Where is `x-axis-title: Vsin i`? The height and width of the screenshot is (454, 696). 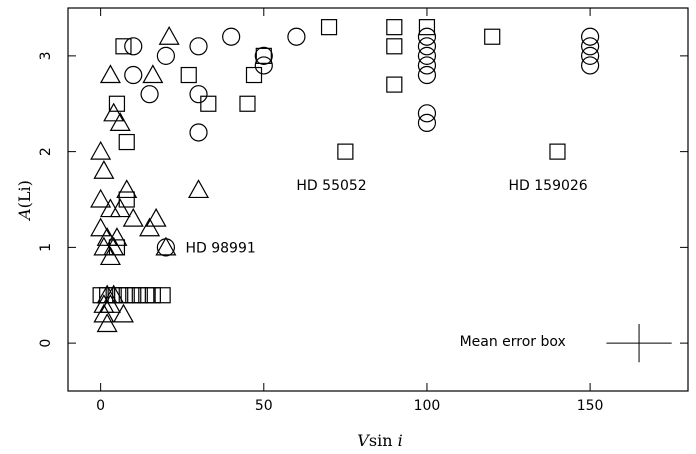
x-axis-title: Vsin i is located at coordinates (379, 440).